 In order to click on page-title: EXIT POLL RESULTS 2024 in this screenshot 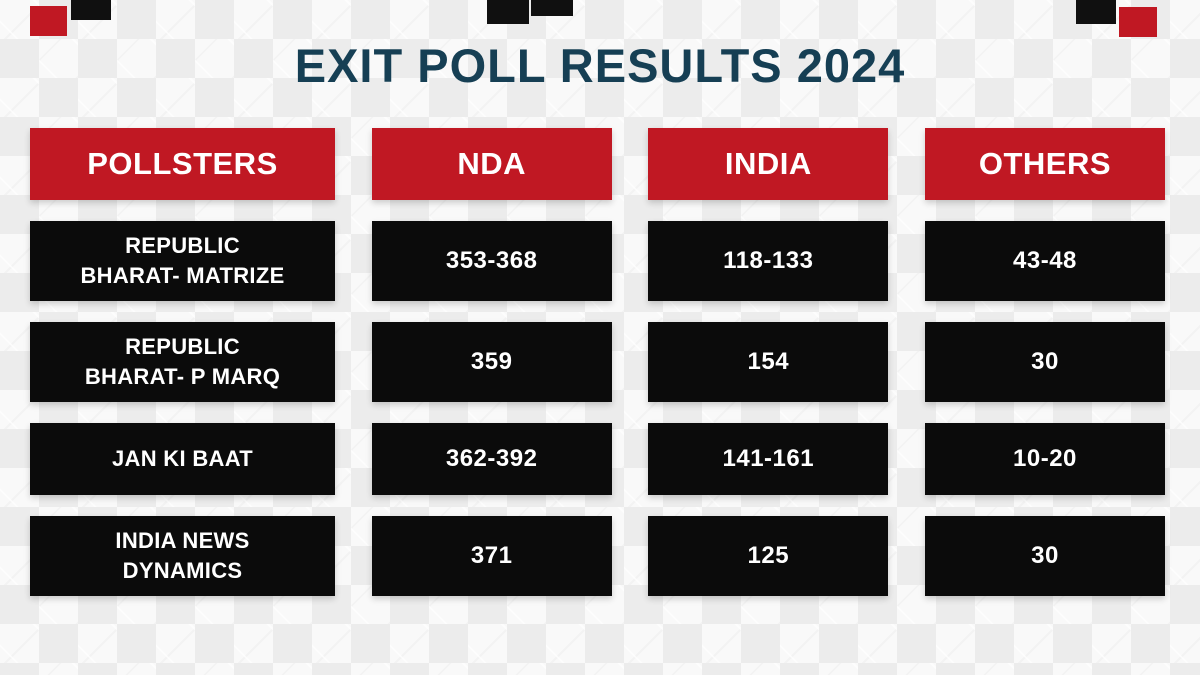, I will do `click(600, 65)`.